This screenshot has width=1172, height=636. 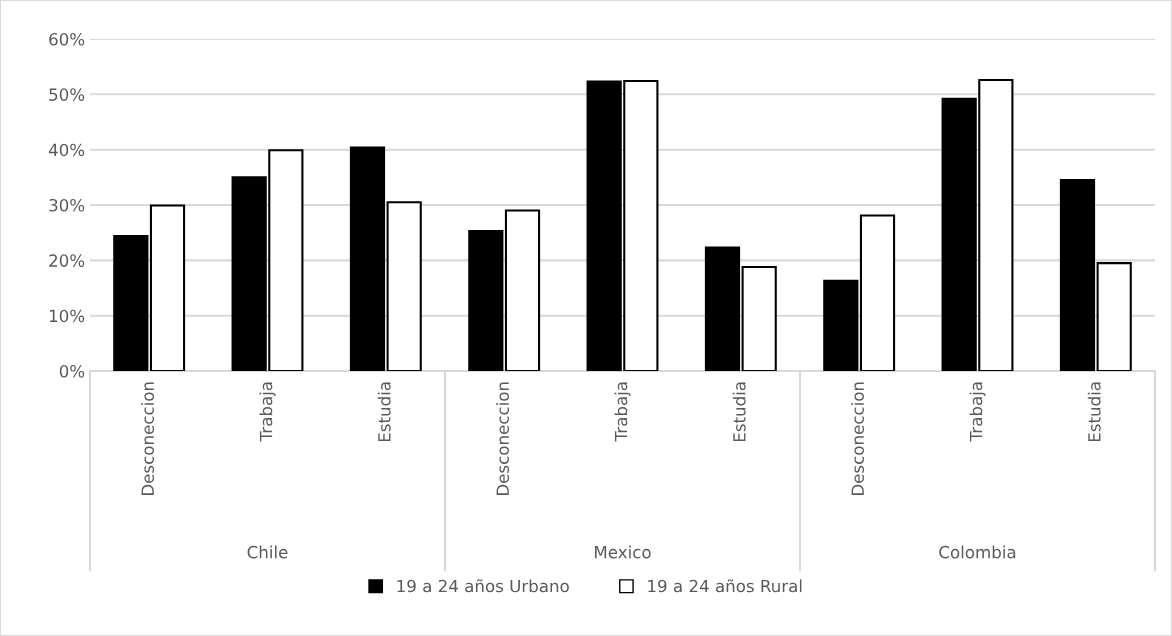 I want to click on text: Colombia, so click(x=977, y=552).